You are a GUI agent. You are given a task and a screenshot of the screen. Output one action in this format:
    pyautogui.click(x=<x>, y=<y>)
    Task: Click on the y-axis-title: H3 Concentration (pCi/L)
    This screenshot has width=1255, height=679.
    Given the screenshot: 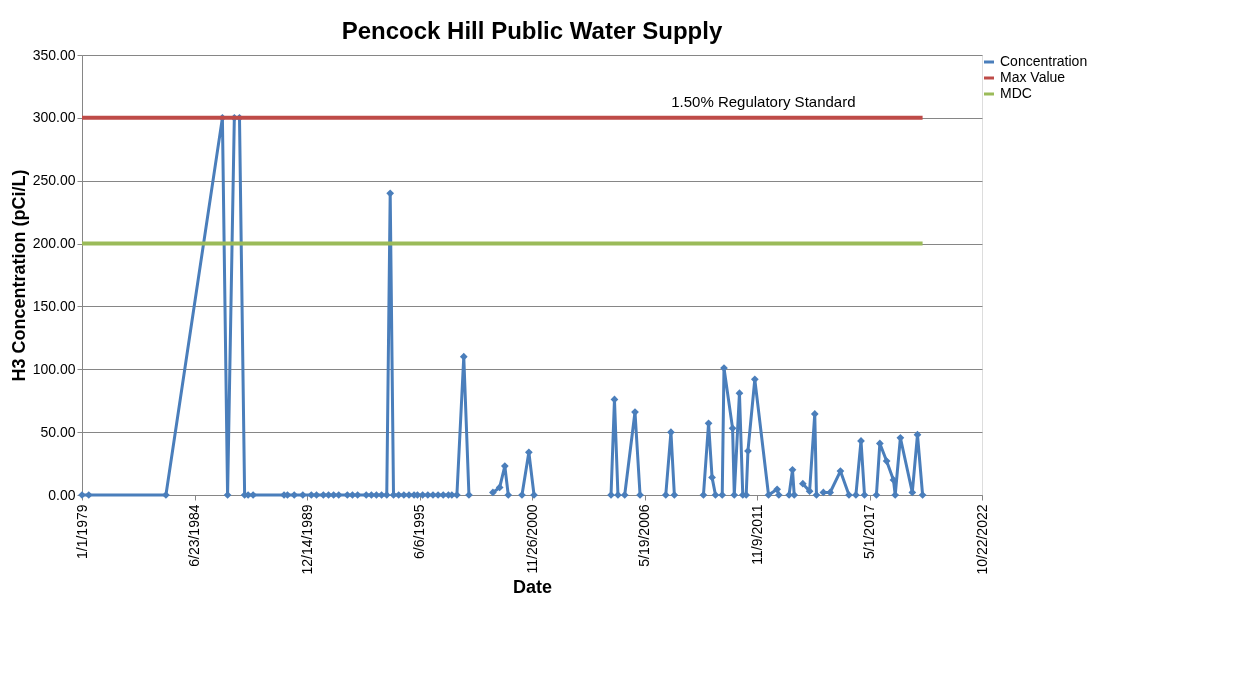 What is the action you would take?
    pyautogui.click(x=18, y=275)
    